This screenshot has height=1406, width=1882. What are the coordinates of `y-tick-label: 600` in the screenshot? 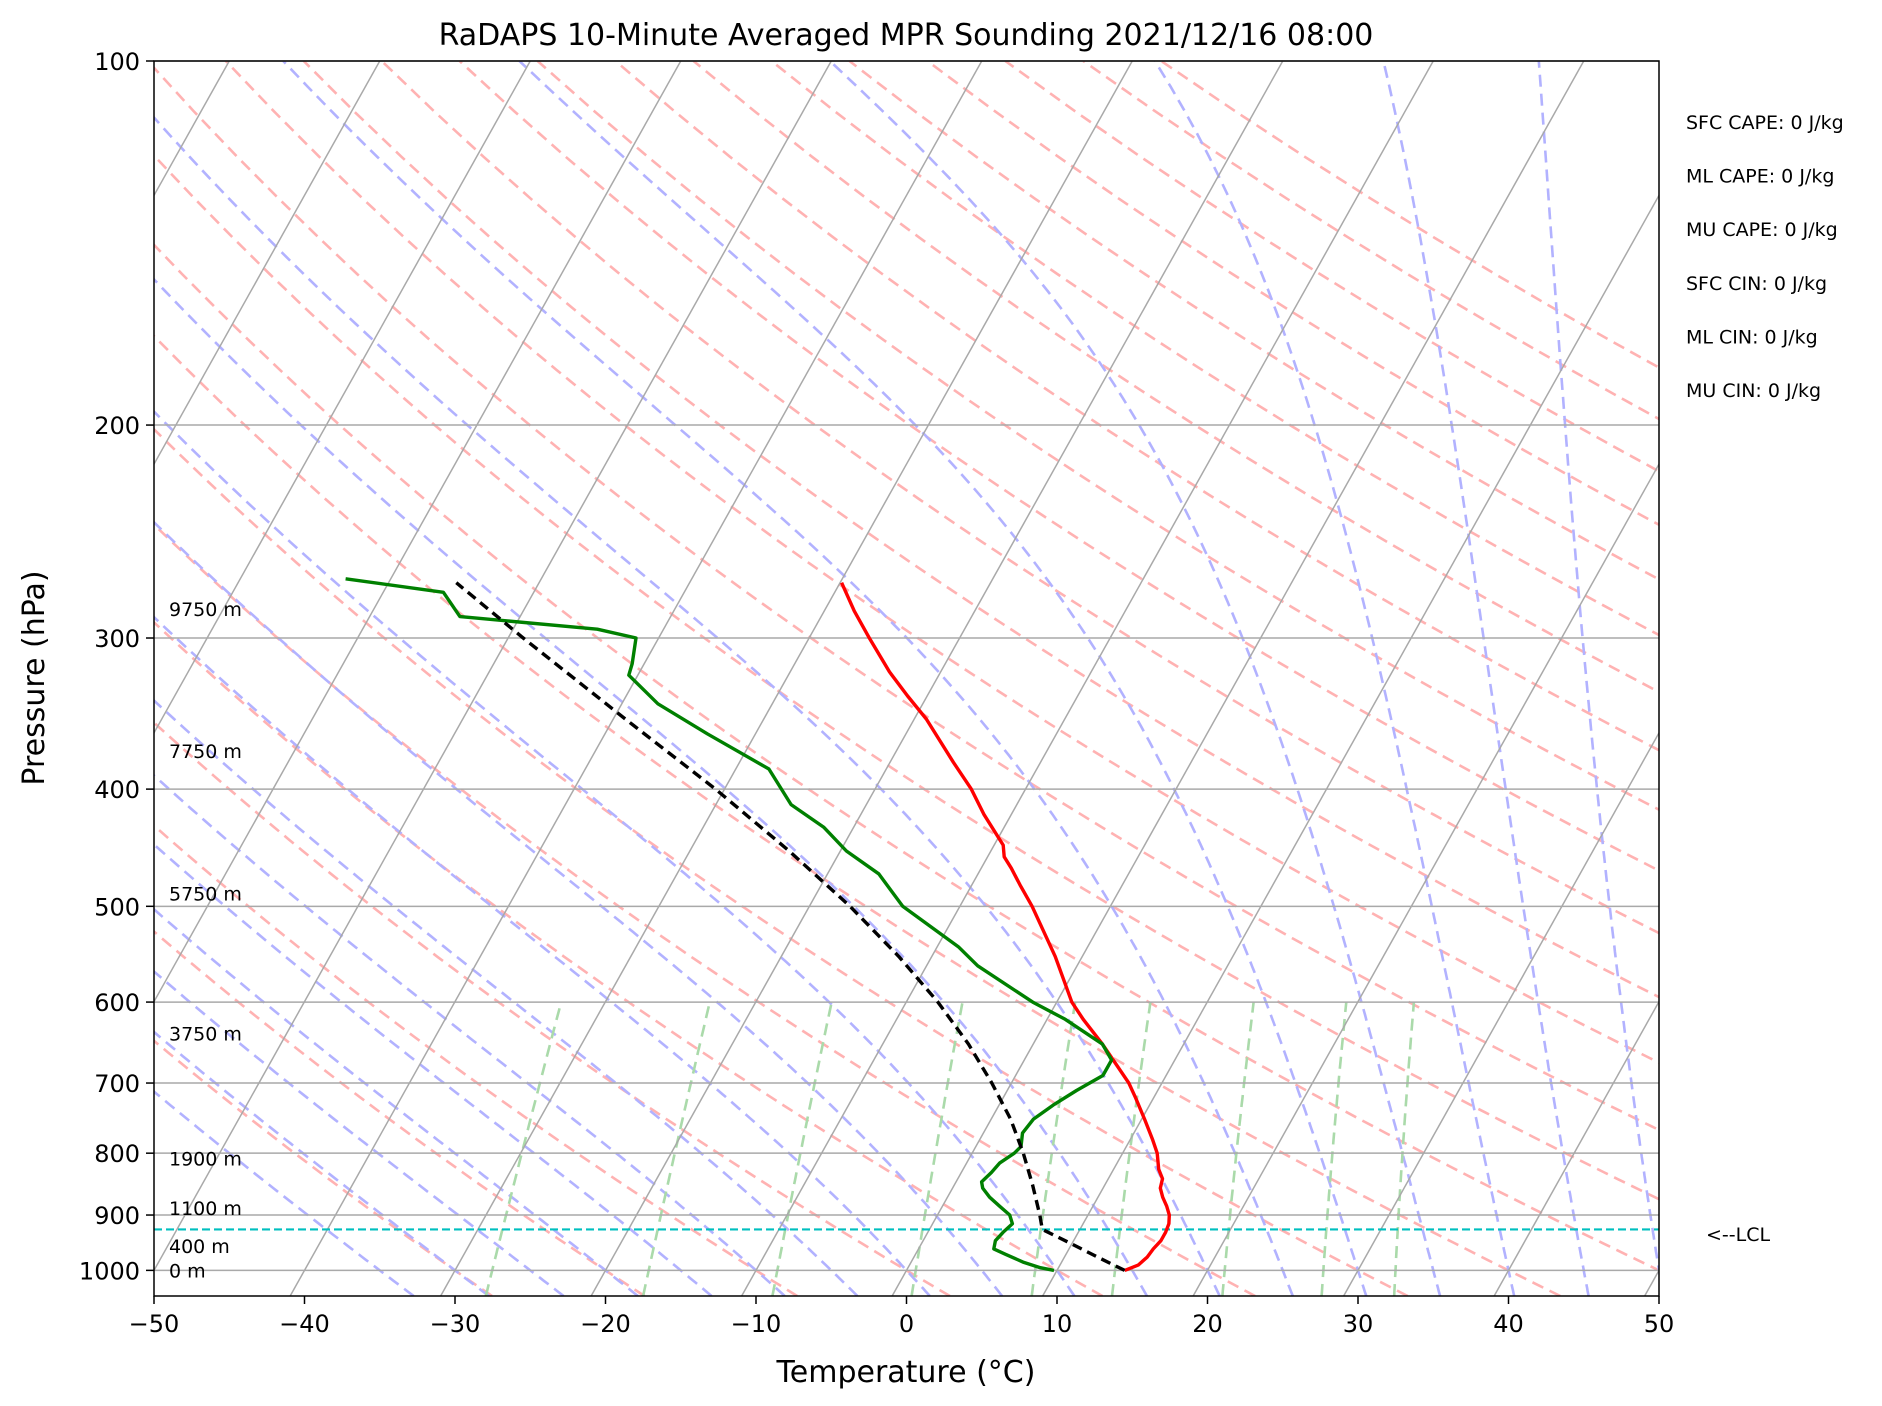 It's located at (117, 1003).